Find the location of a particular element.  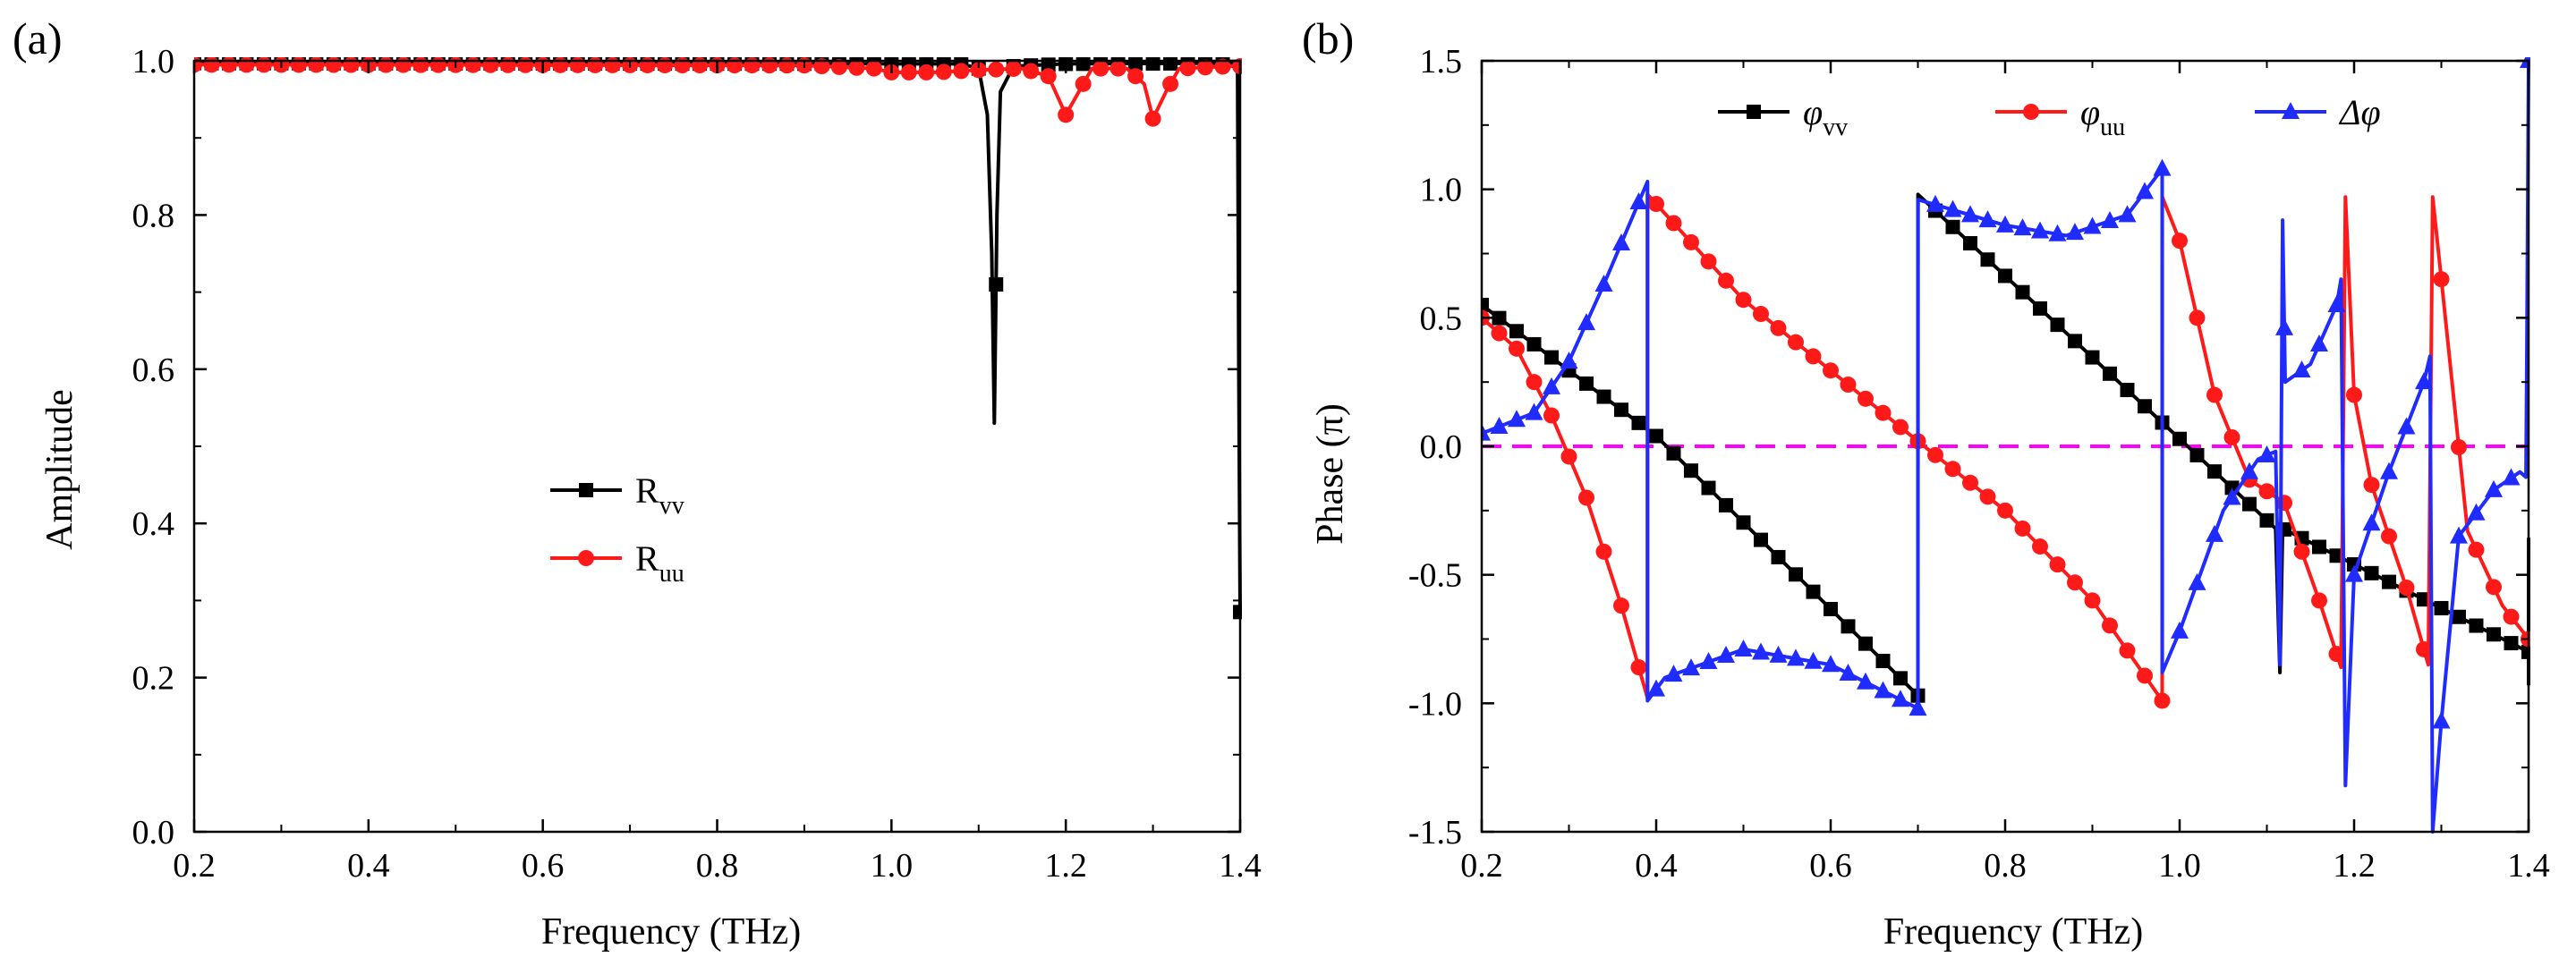

panel-b-x-axis-title: Frequency (THz) is located at coordinates (2013, 932).